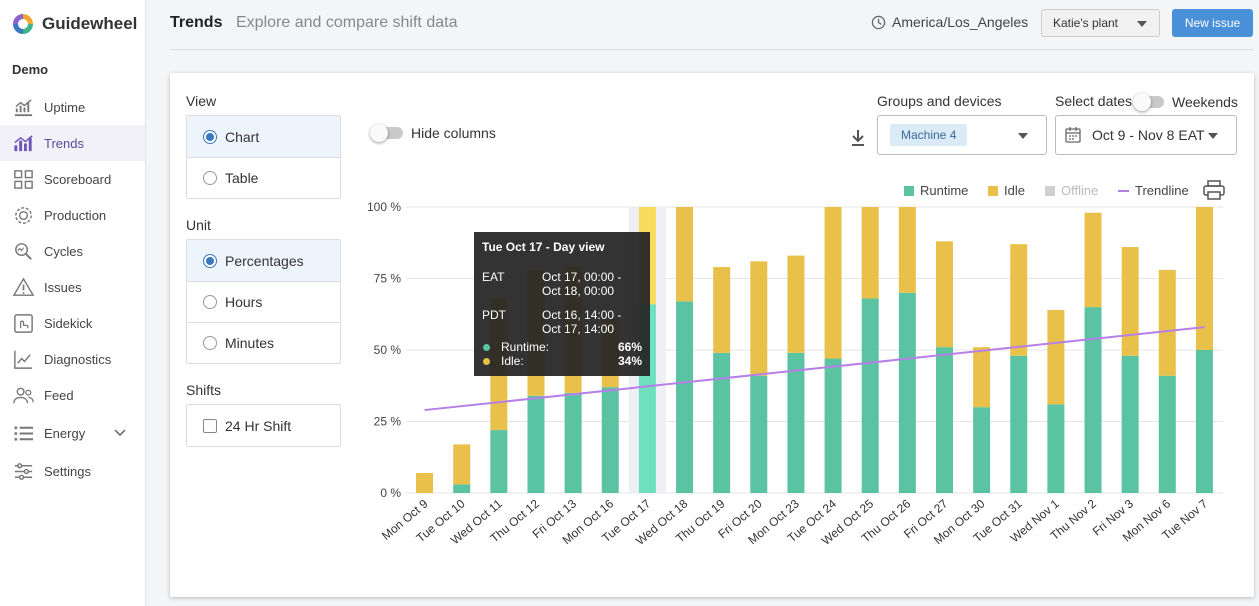 This screenshot has height=606, width=1259. Describe the element at coordinates (72, 395) in the screenshot. I see `nav-item-feed: Feed` at that location.